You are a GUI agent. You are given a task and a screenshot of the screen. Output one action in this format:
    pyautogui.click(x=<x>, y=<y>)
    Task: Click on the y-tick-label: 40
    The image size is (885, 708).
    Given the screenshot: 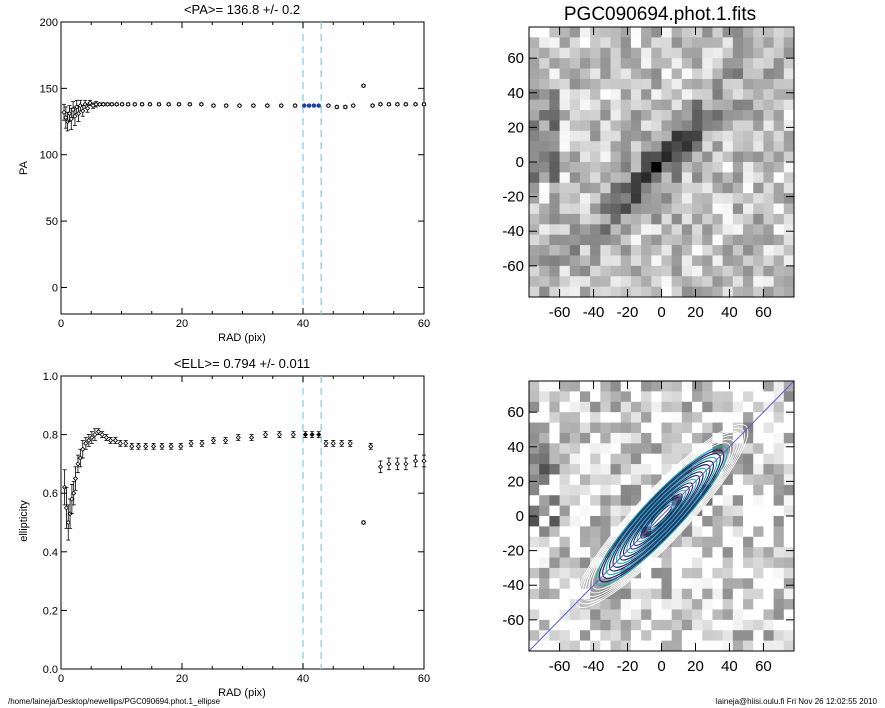 What is the action you would take?
    pyautogui.click(x=515, y=93)
    